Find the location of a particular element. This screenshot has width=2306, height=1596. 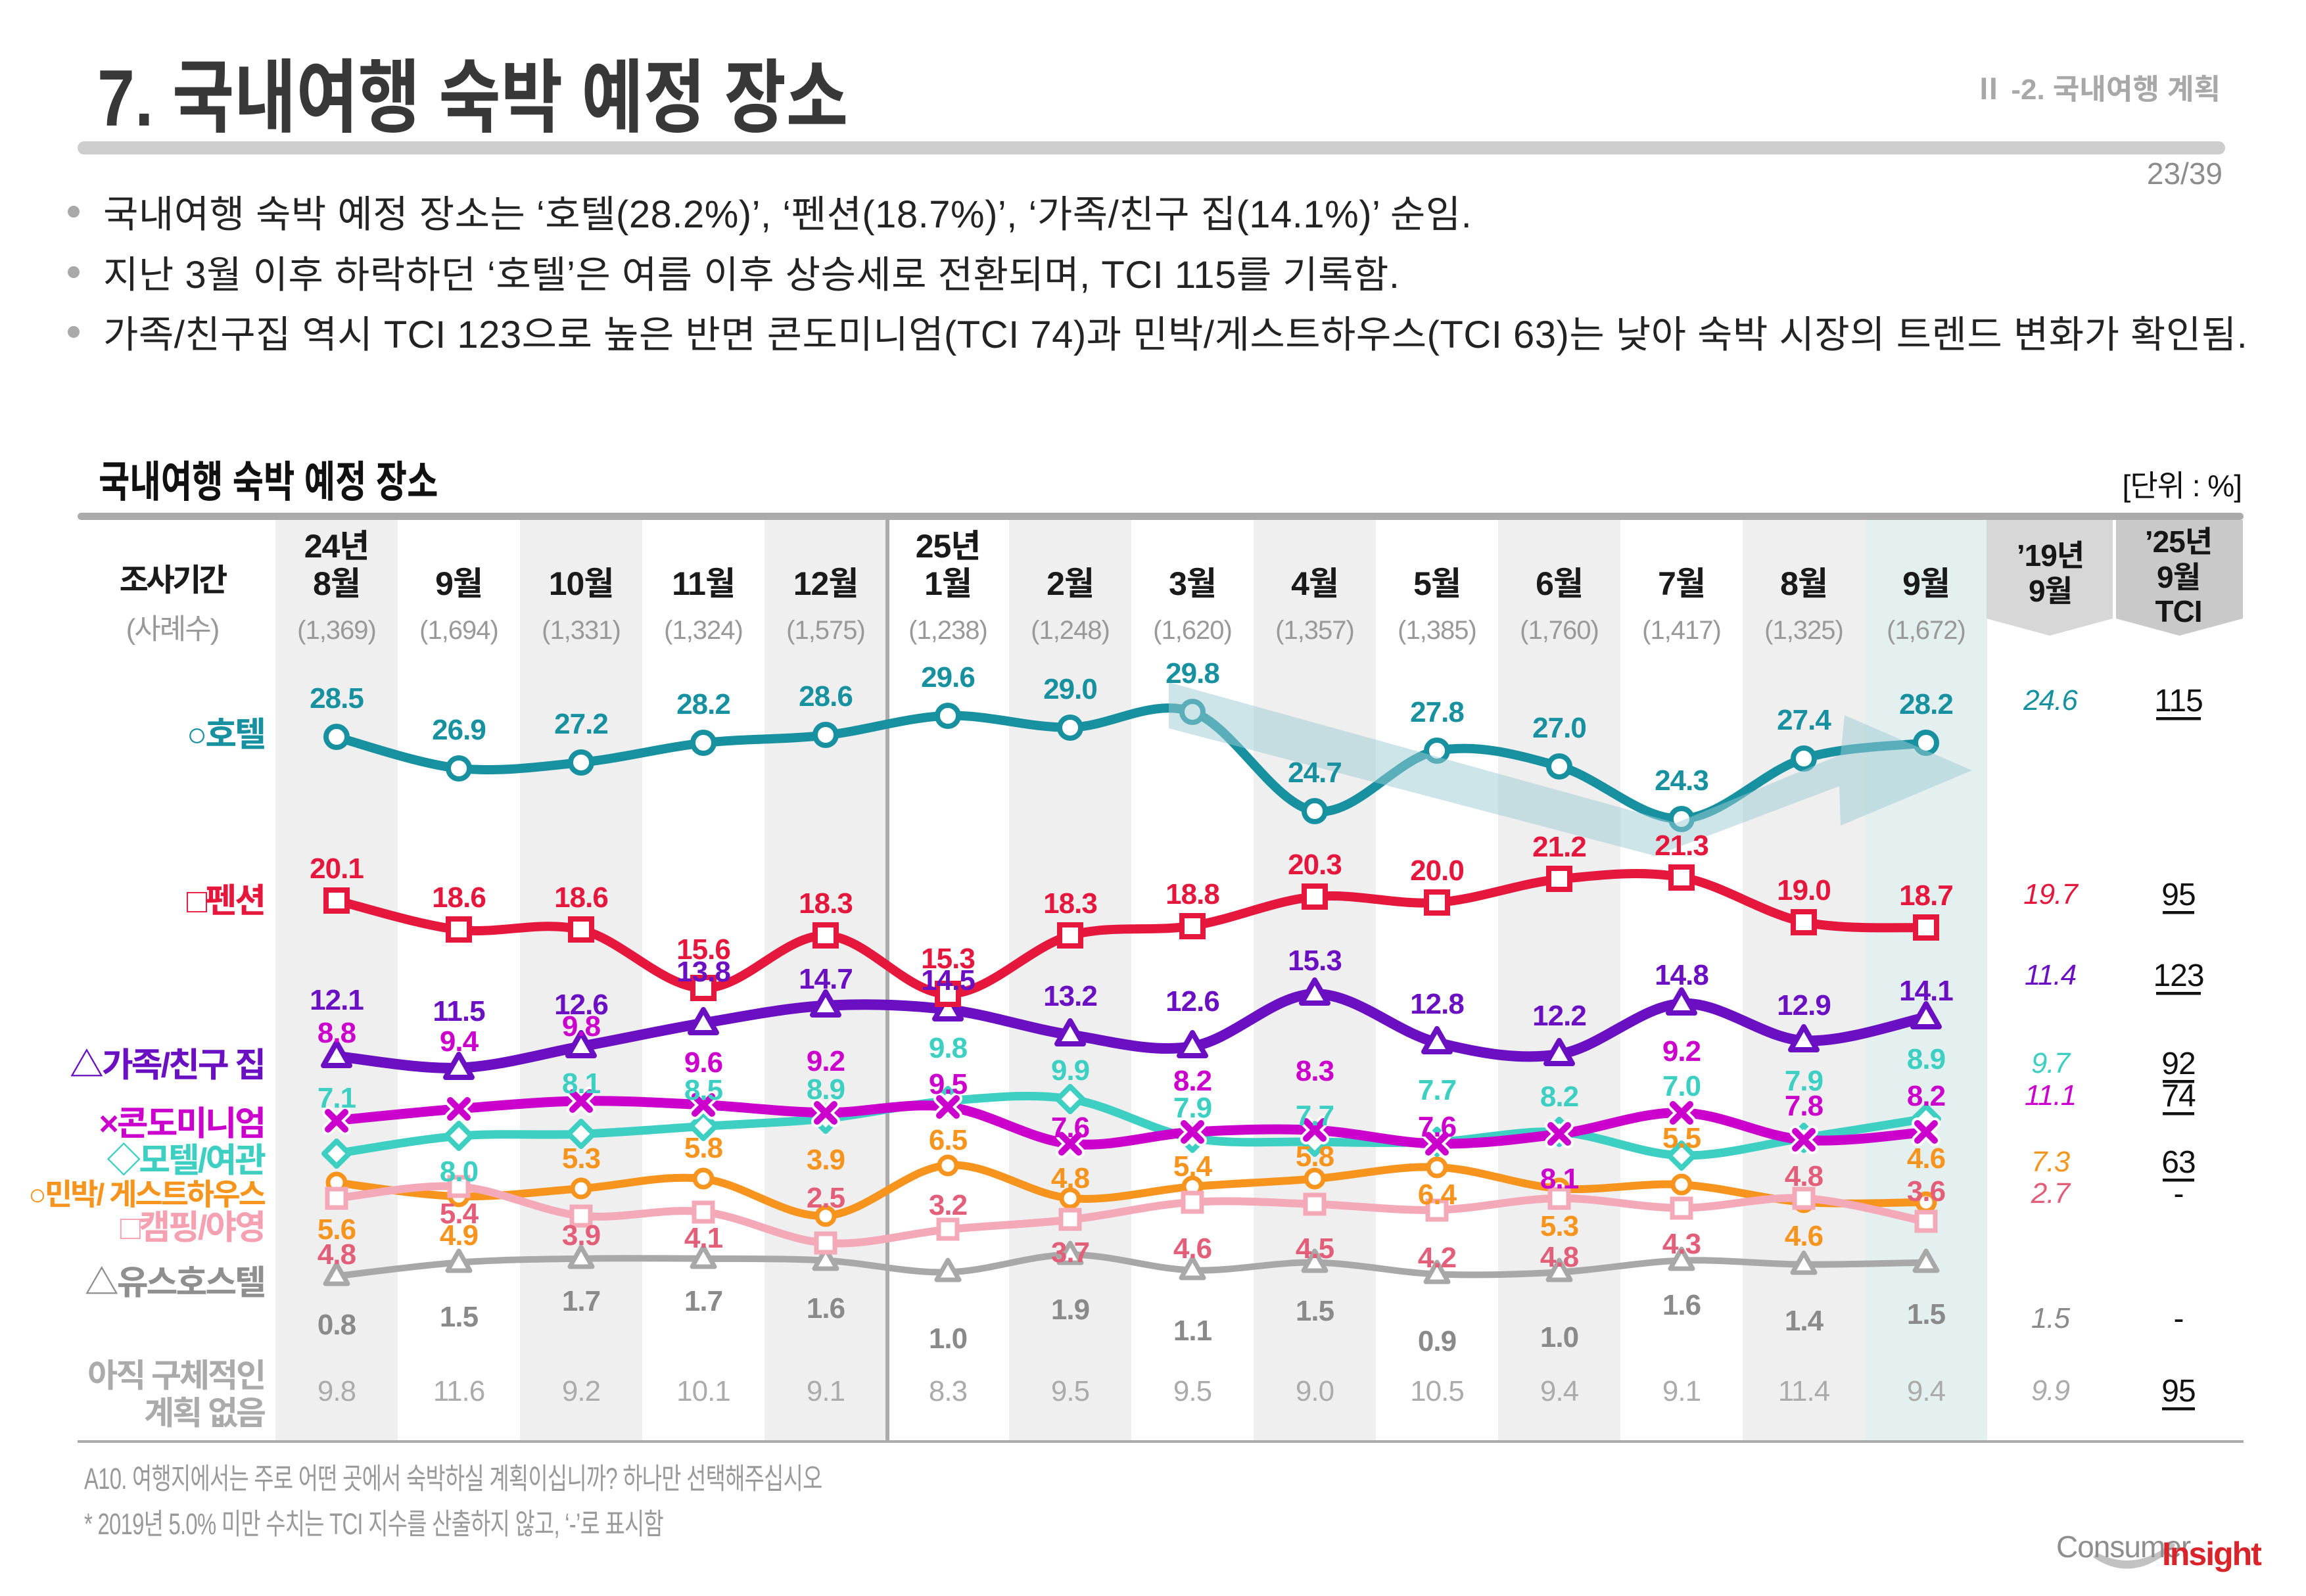

svg-text: 28.2 is located at coordinates (1926, 704).